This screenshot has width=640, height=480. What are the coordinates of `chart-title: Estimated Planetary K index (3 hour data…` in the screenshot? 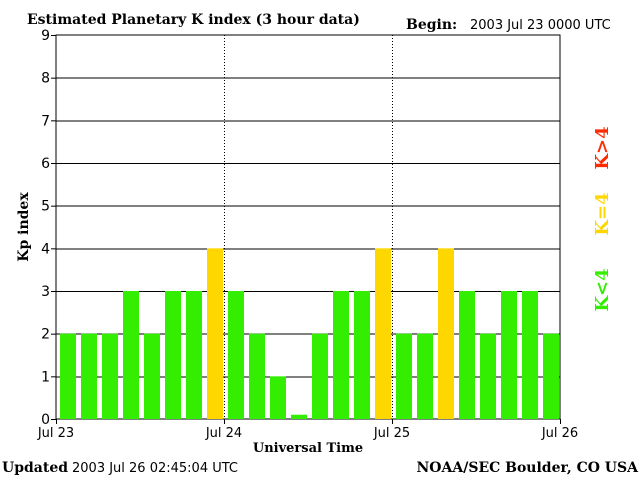 It's located at (193, 20).